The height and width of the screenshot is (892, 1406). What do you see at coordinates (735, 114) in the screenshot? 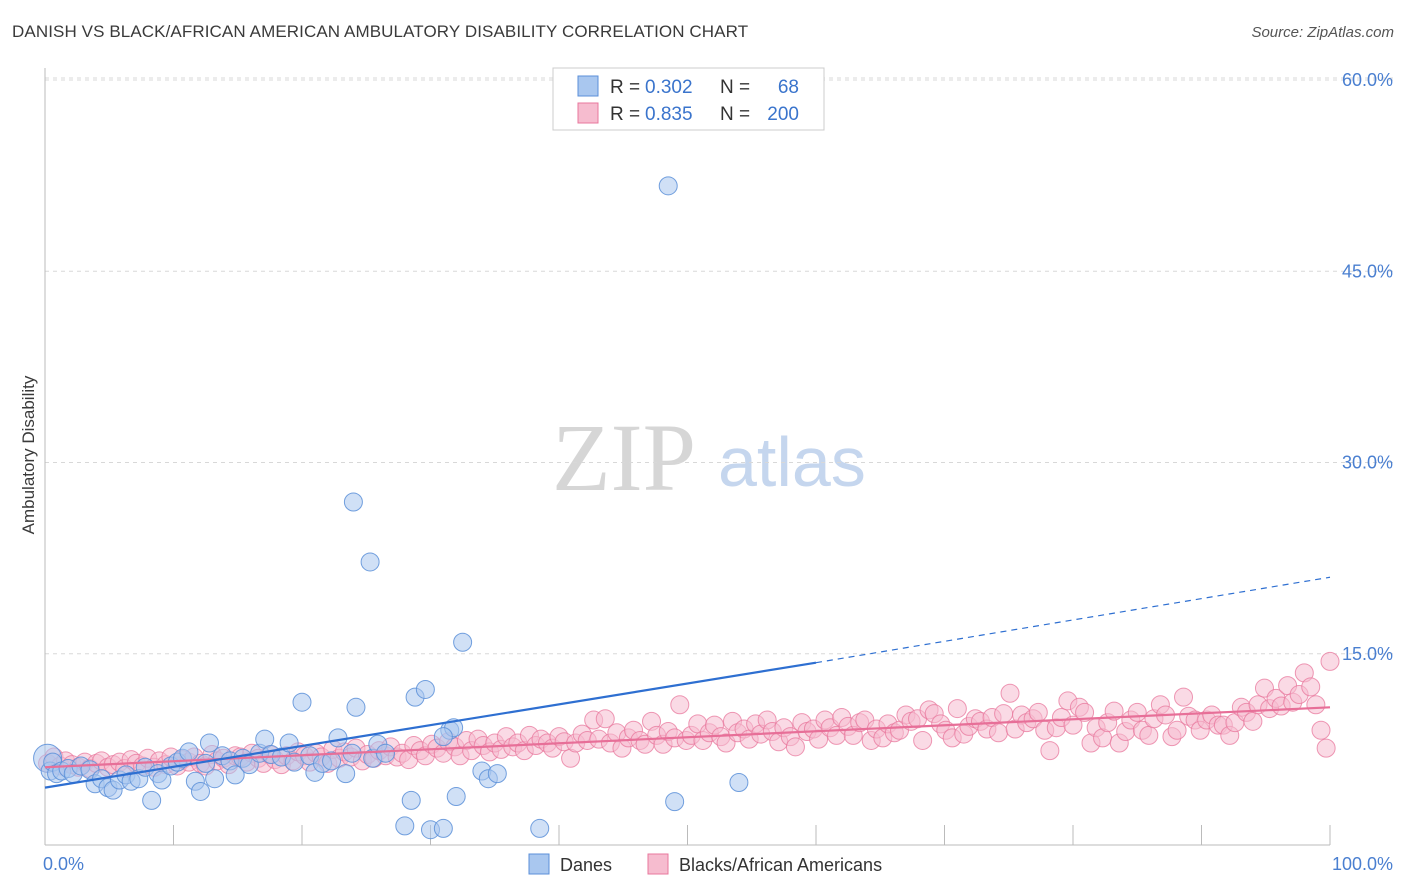
I see `blacks-n-label: N =` at bounding box center [735, 114].